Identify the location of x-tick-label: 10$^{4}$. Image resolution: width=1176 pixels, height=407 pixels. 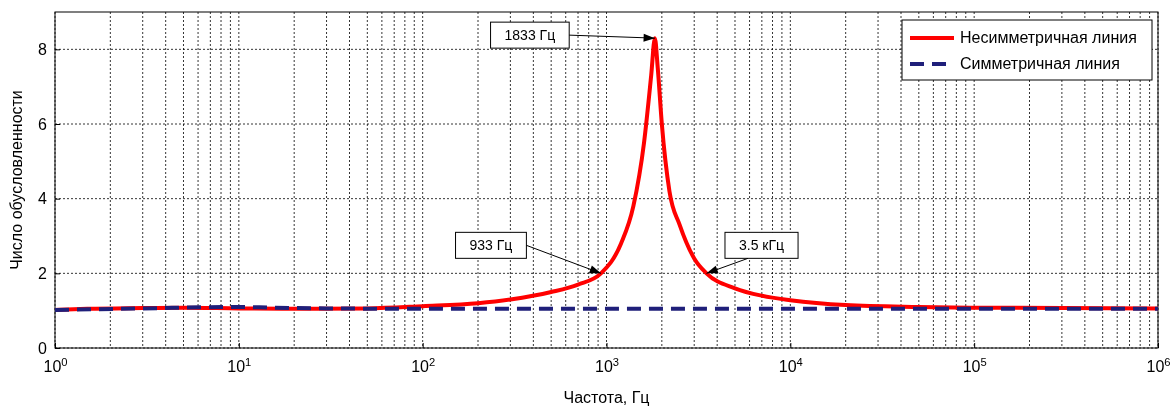
(790, 365).